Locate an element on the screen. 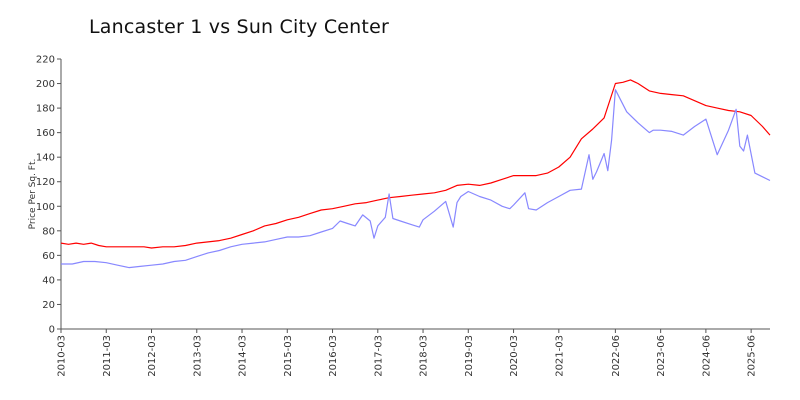 This screenshot has height=400, width=800. y-axis-label: Price Per Sq. Ft. is located at coordinates (33, 194).